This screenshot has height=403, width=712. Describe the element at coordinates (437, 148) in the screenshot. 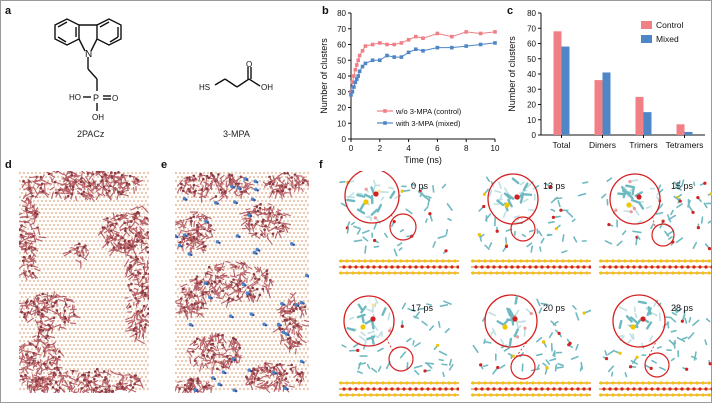

I see `x-tick-label: 6` at that location.